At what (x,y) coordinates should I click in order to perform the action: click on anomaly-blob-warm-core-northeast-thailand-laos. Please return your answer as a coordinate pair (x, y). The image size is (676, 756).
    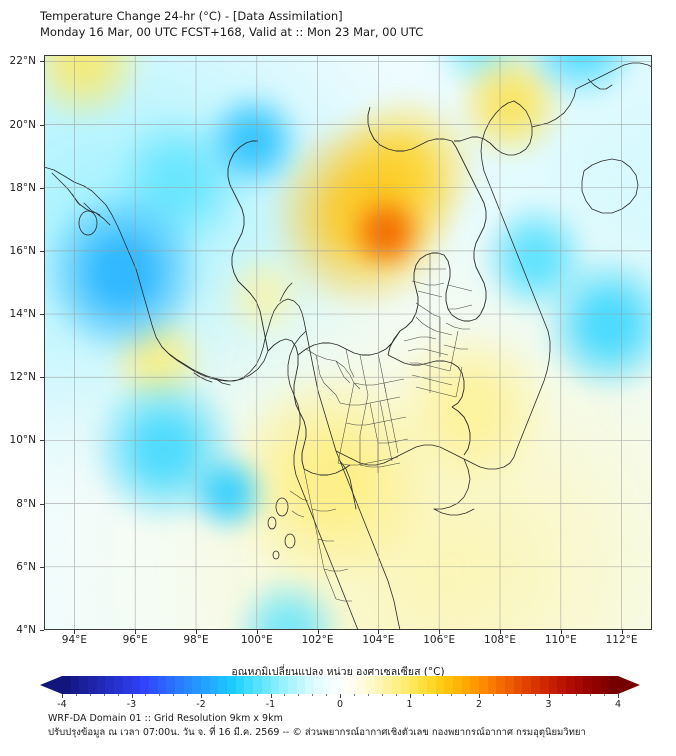
    Looking at the image, I should click on (387, 232).